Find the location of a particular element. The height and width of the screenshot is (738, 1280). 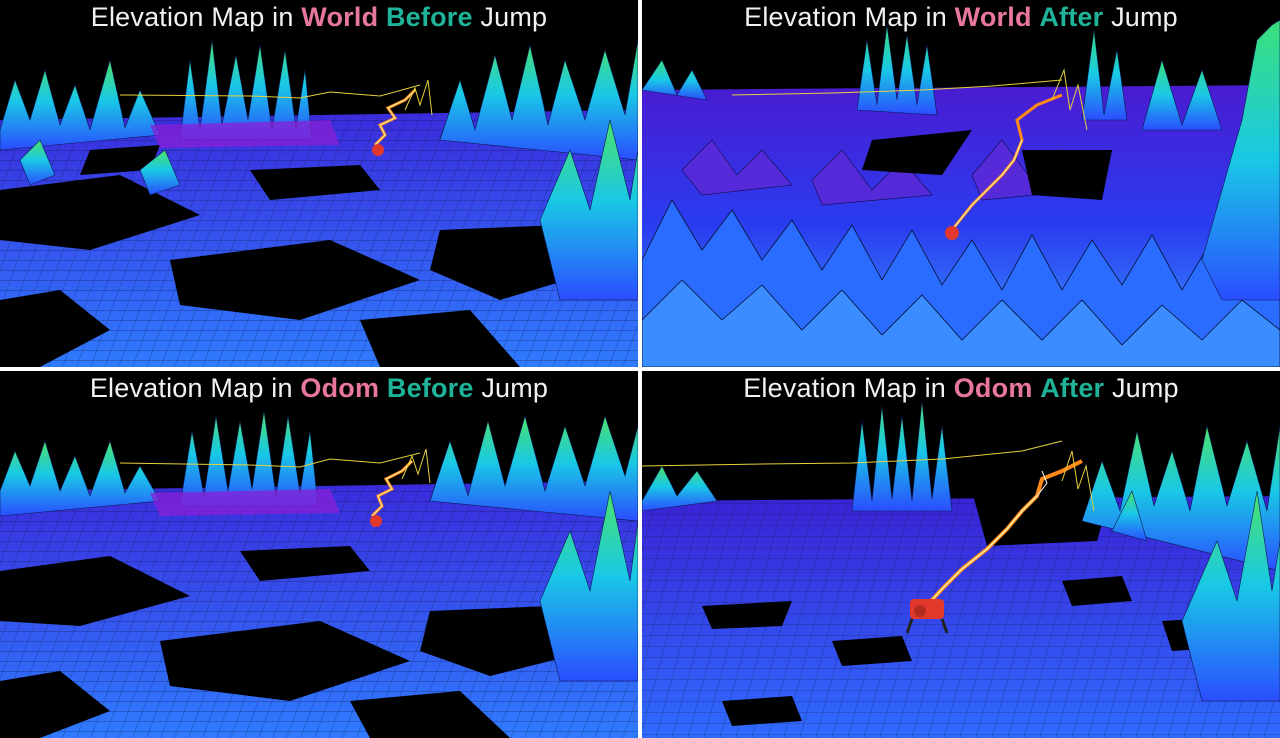

panel-title: Elevation Map in World Before Jump is located at coordinates (319, 17).